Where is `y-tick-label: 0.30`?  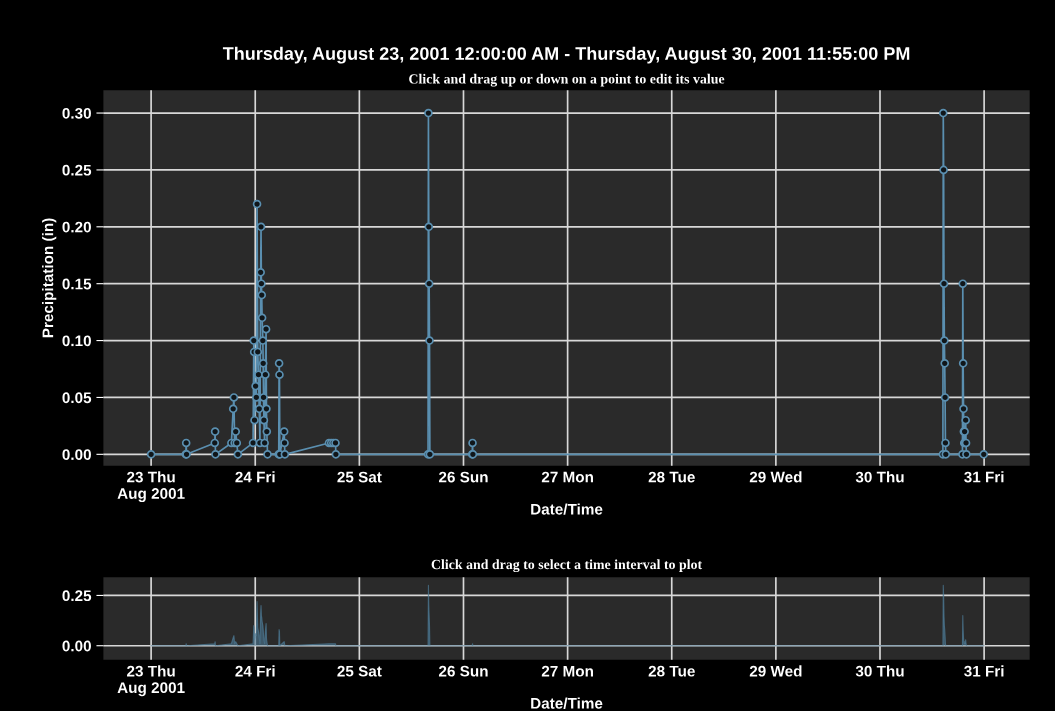 y-tick-label: 0.30 is located at coordinates (76, 113).